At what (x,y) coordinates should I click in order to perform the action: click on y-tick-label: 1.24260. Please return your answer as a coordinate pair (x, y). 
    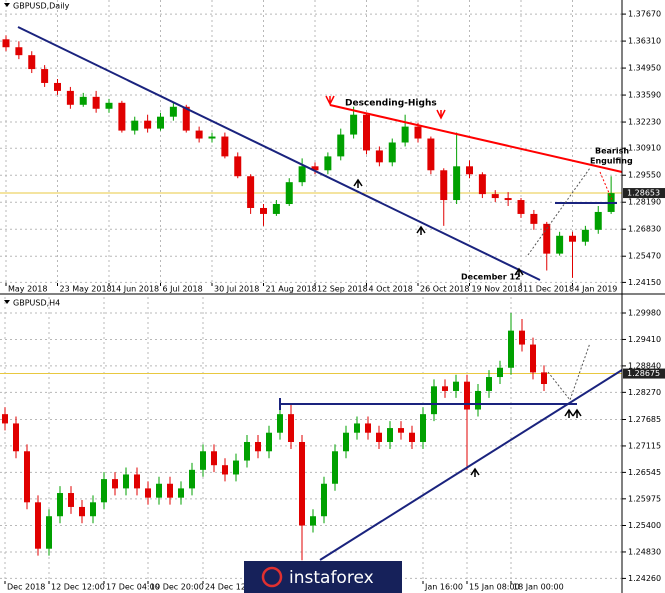
    Looking at the image, I should click on (644, 578).